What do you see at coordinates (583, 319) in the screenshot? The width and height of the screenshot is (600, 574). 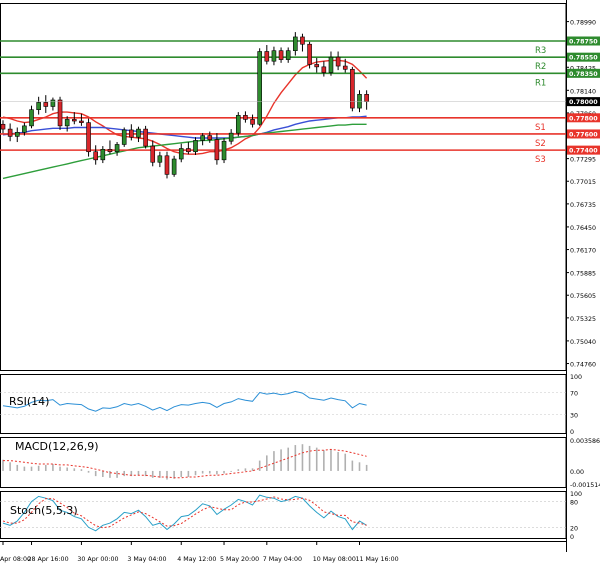 I see `price-tick-label: 0.75325` at bounding box center [583, 319].